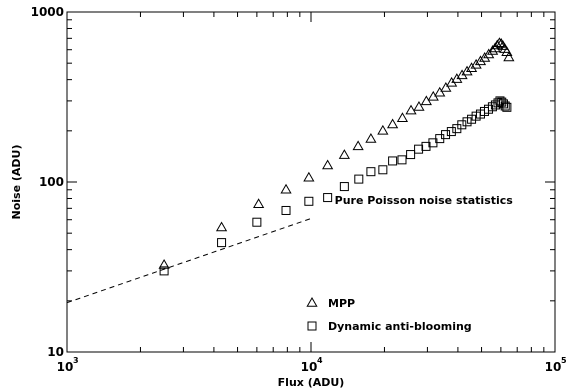 The image size is (571, 389). What do you see at coordinates (55, 352) in the screenshot?
I see `y-tick-label: 10` at bounding box center [55, 352].